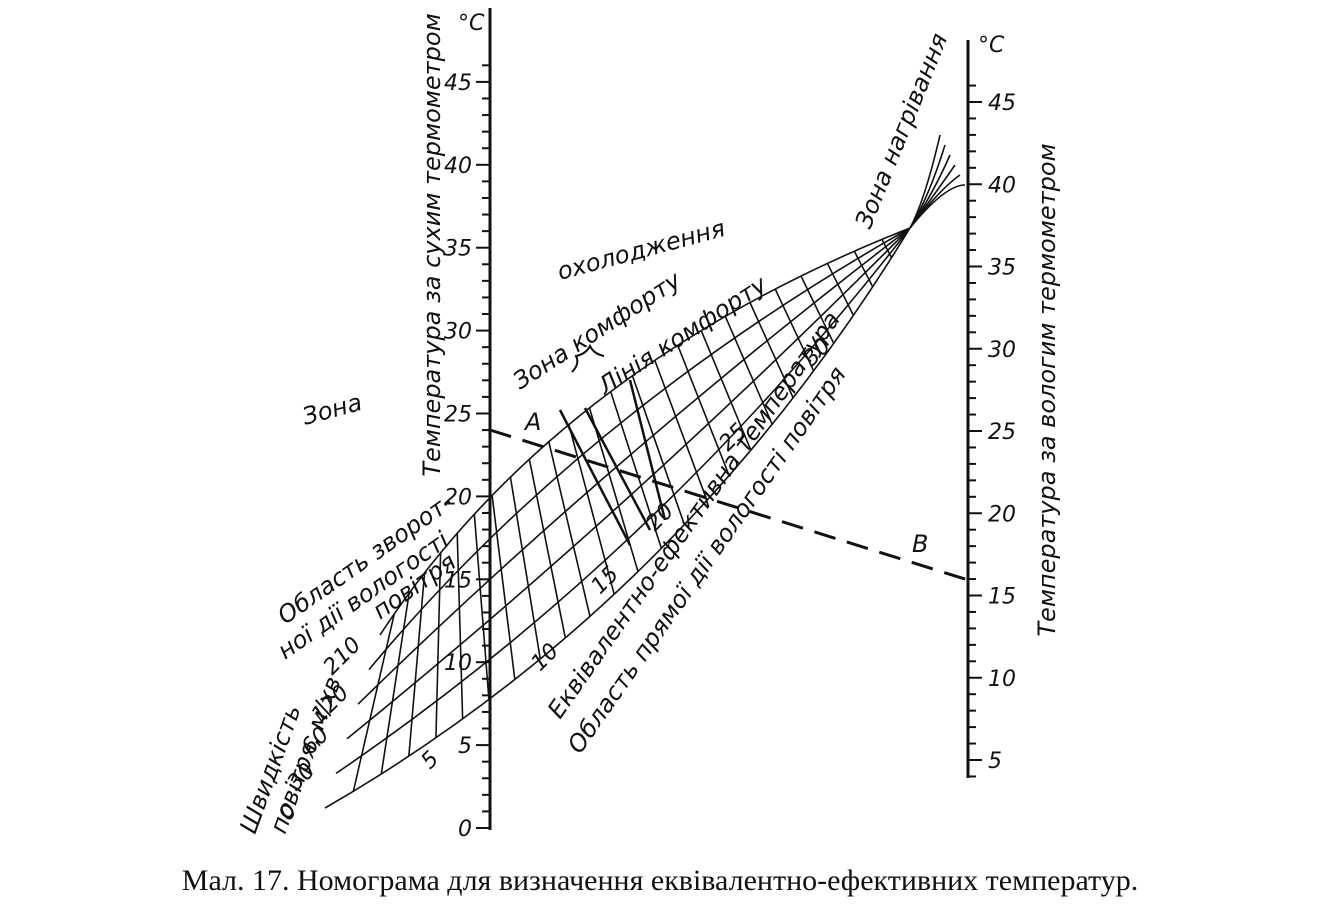 The width and height of the screenshot is (1320, 909). I want to click on left-tick-label: 0, so click(465, 829).